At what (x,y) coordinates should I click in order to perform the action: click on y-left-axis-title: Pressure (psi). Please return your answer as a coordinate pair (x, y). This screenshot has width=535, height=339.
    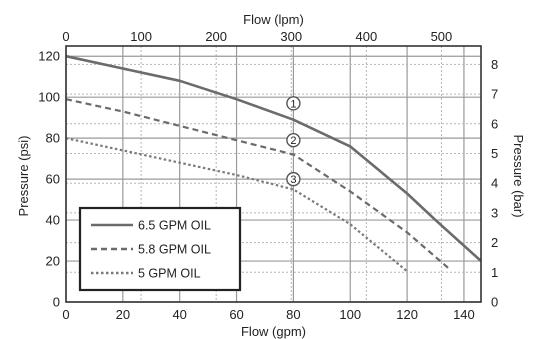
    Looking at the image, I should click on (23, 176).